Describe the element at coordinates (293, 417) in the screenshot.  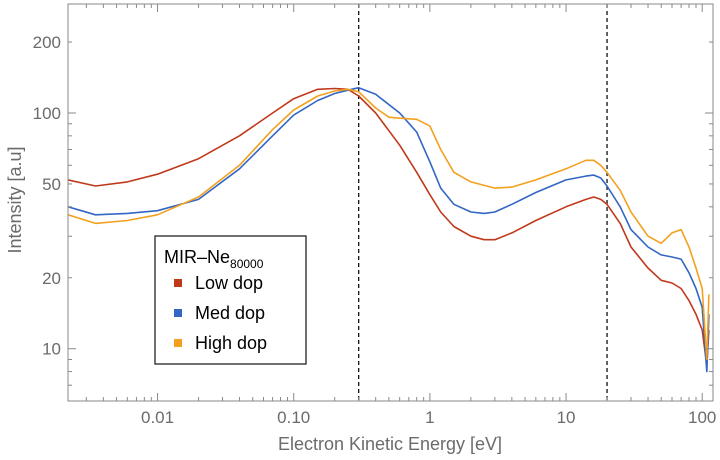
I see `x-tick-label: 0.10` at that location.